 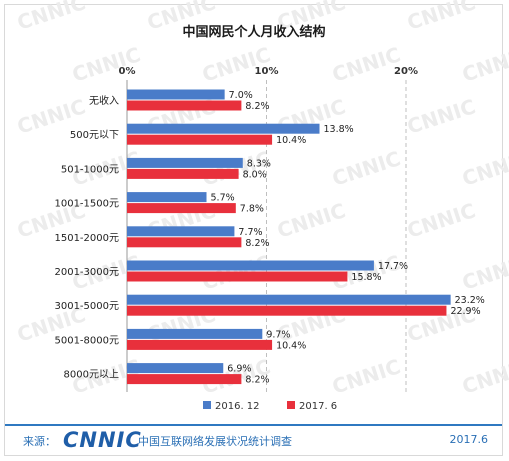 I want to click on value-label: 7.0%, so click(x=241, y=95).